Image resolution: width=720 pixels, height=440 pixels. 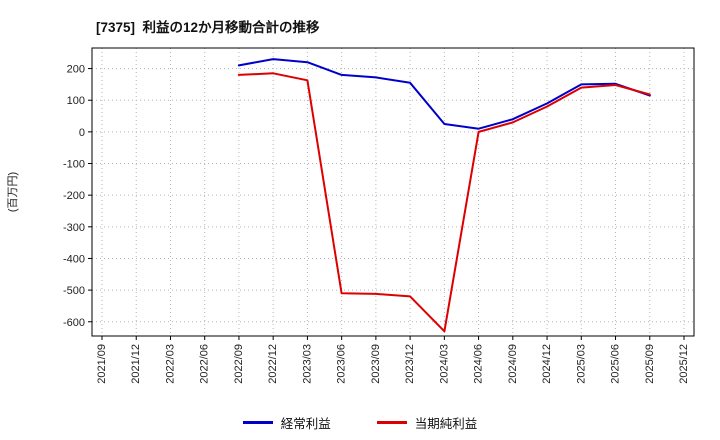 I want to click on x-tick-label: 2025/12, so click(x=684, y=364).